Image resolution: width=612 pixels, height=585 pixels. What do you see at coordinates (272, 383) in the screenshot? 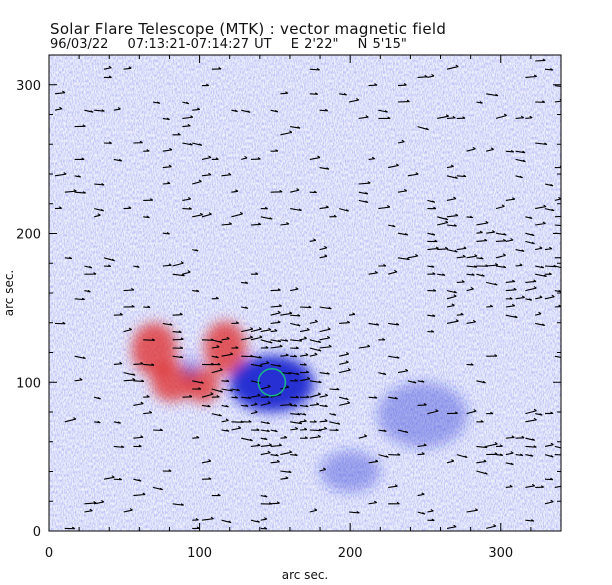
I see `negative-polarity-region` at bounding box center [272, 383].